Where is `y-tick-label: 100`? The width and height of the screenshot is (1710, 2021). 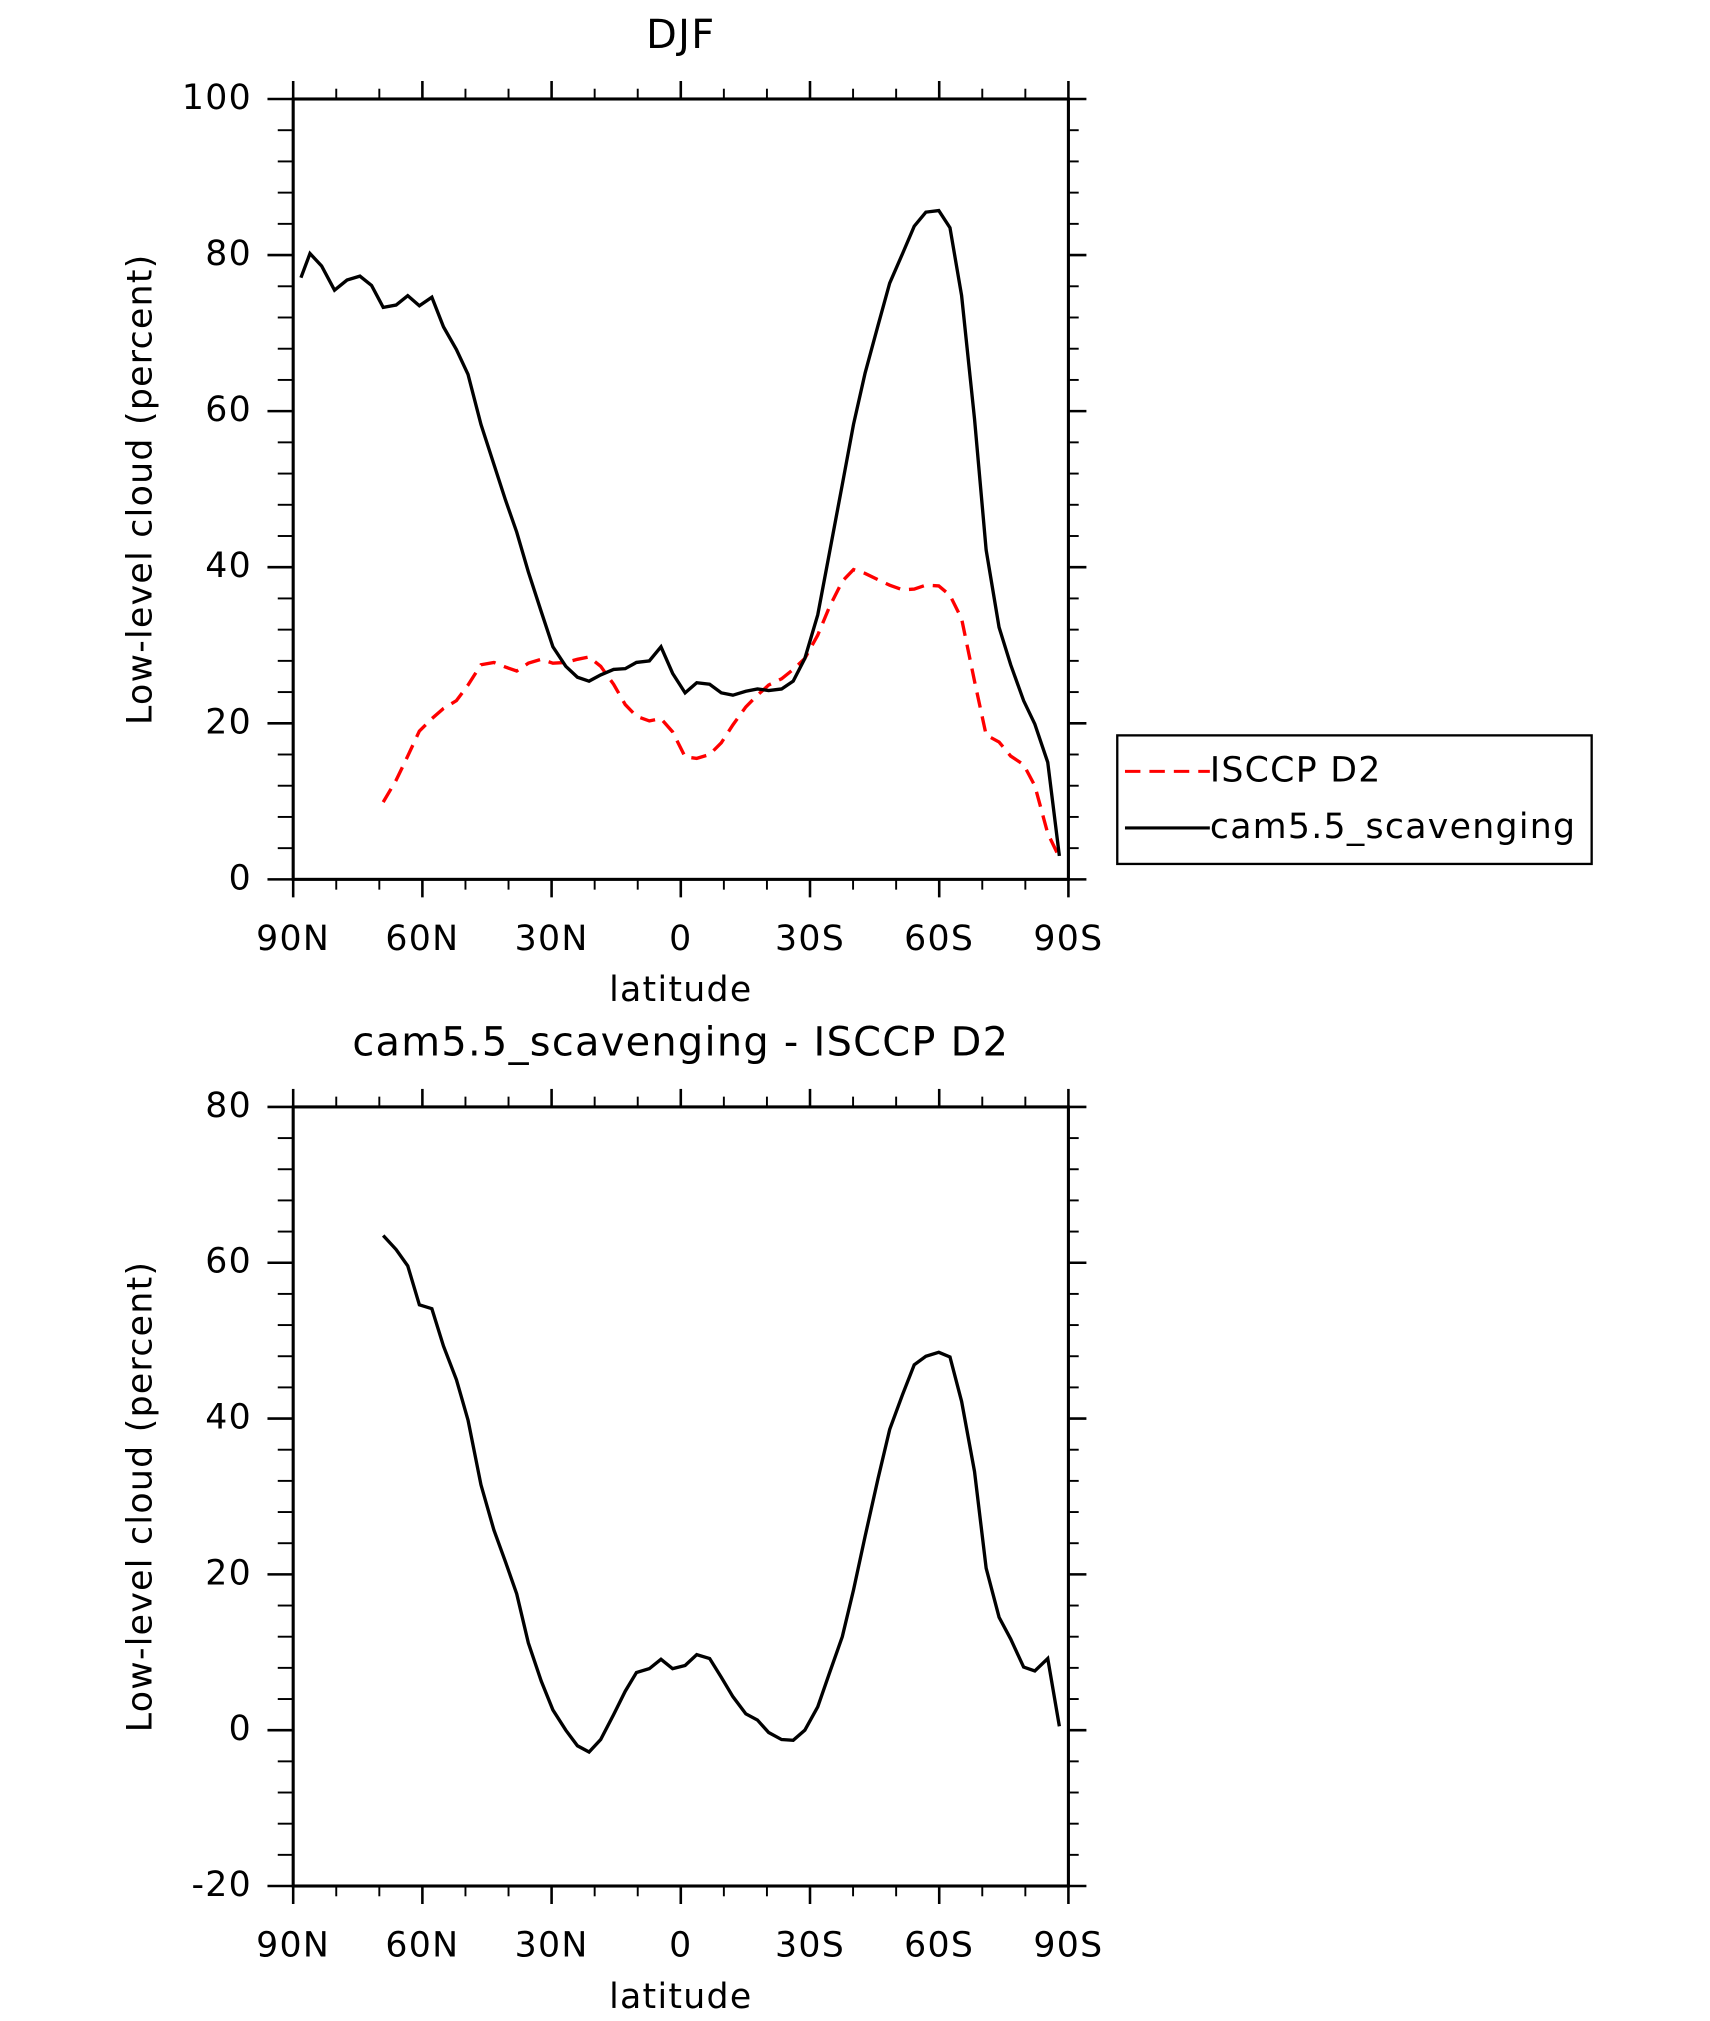
y-tick-label: 100 is located at coordinates (217, 98).